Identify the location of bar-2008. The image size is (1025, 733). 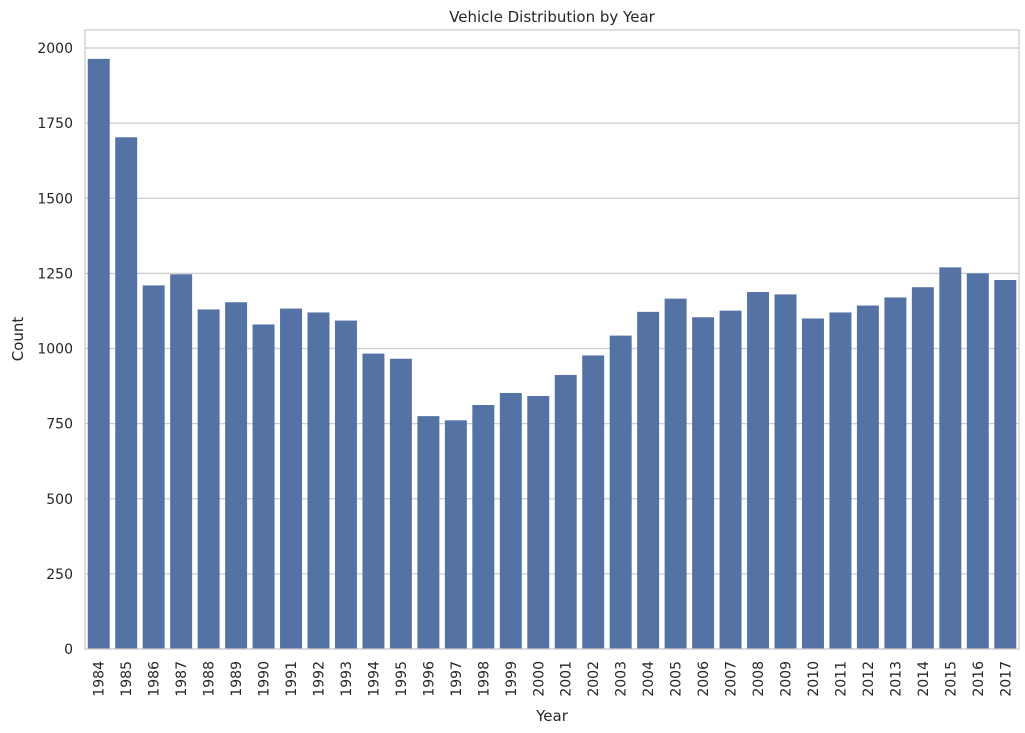
(758, 470).